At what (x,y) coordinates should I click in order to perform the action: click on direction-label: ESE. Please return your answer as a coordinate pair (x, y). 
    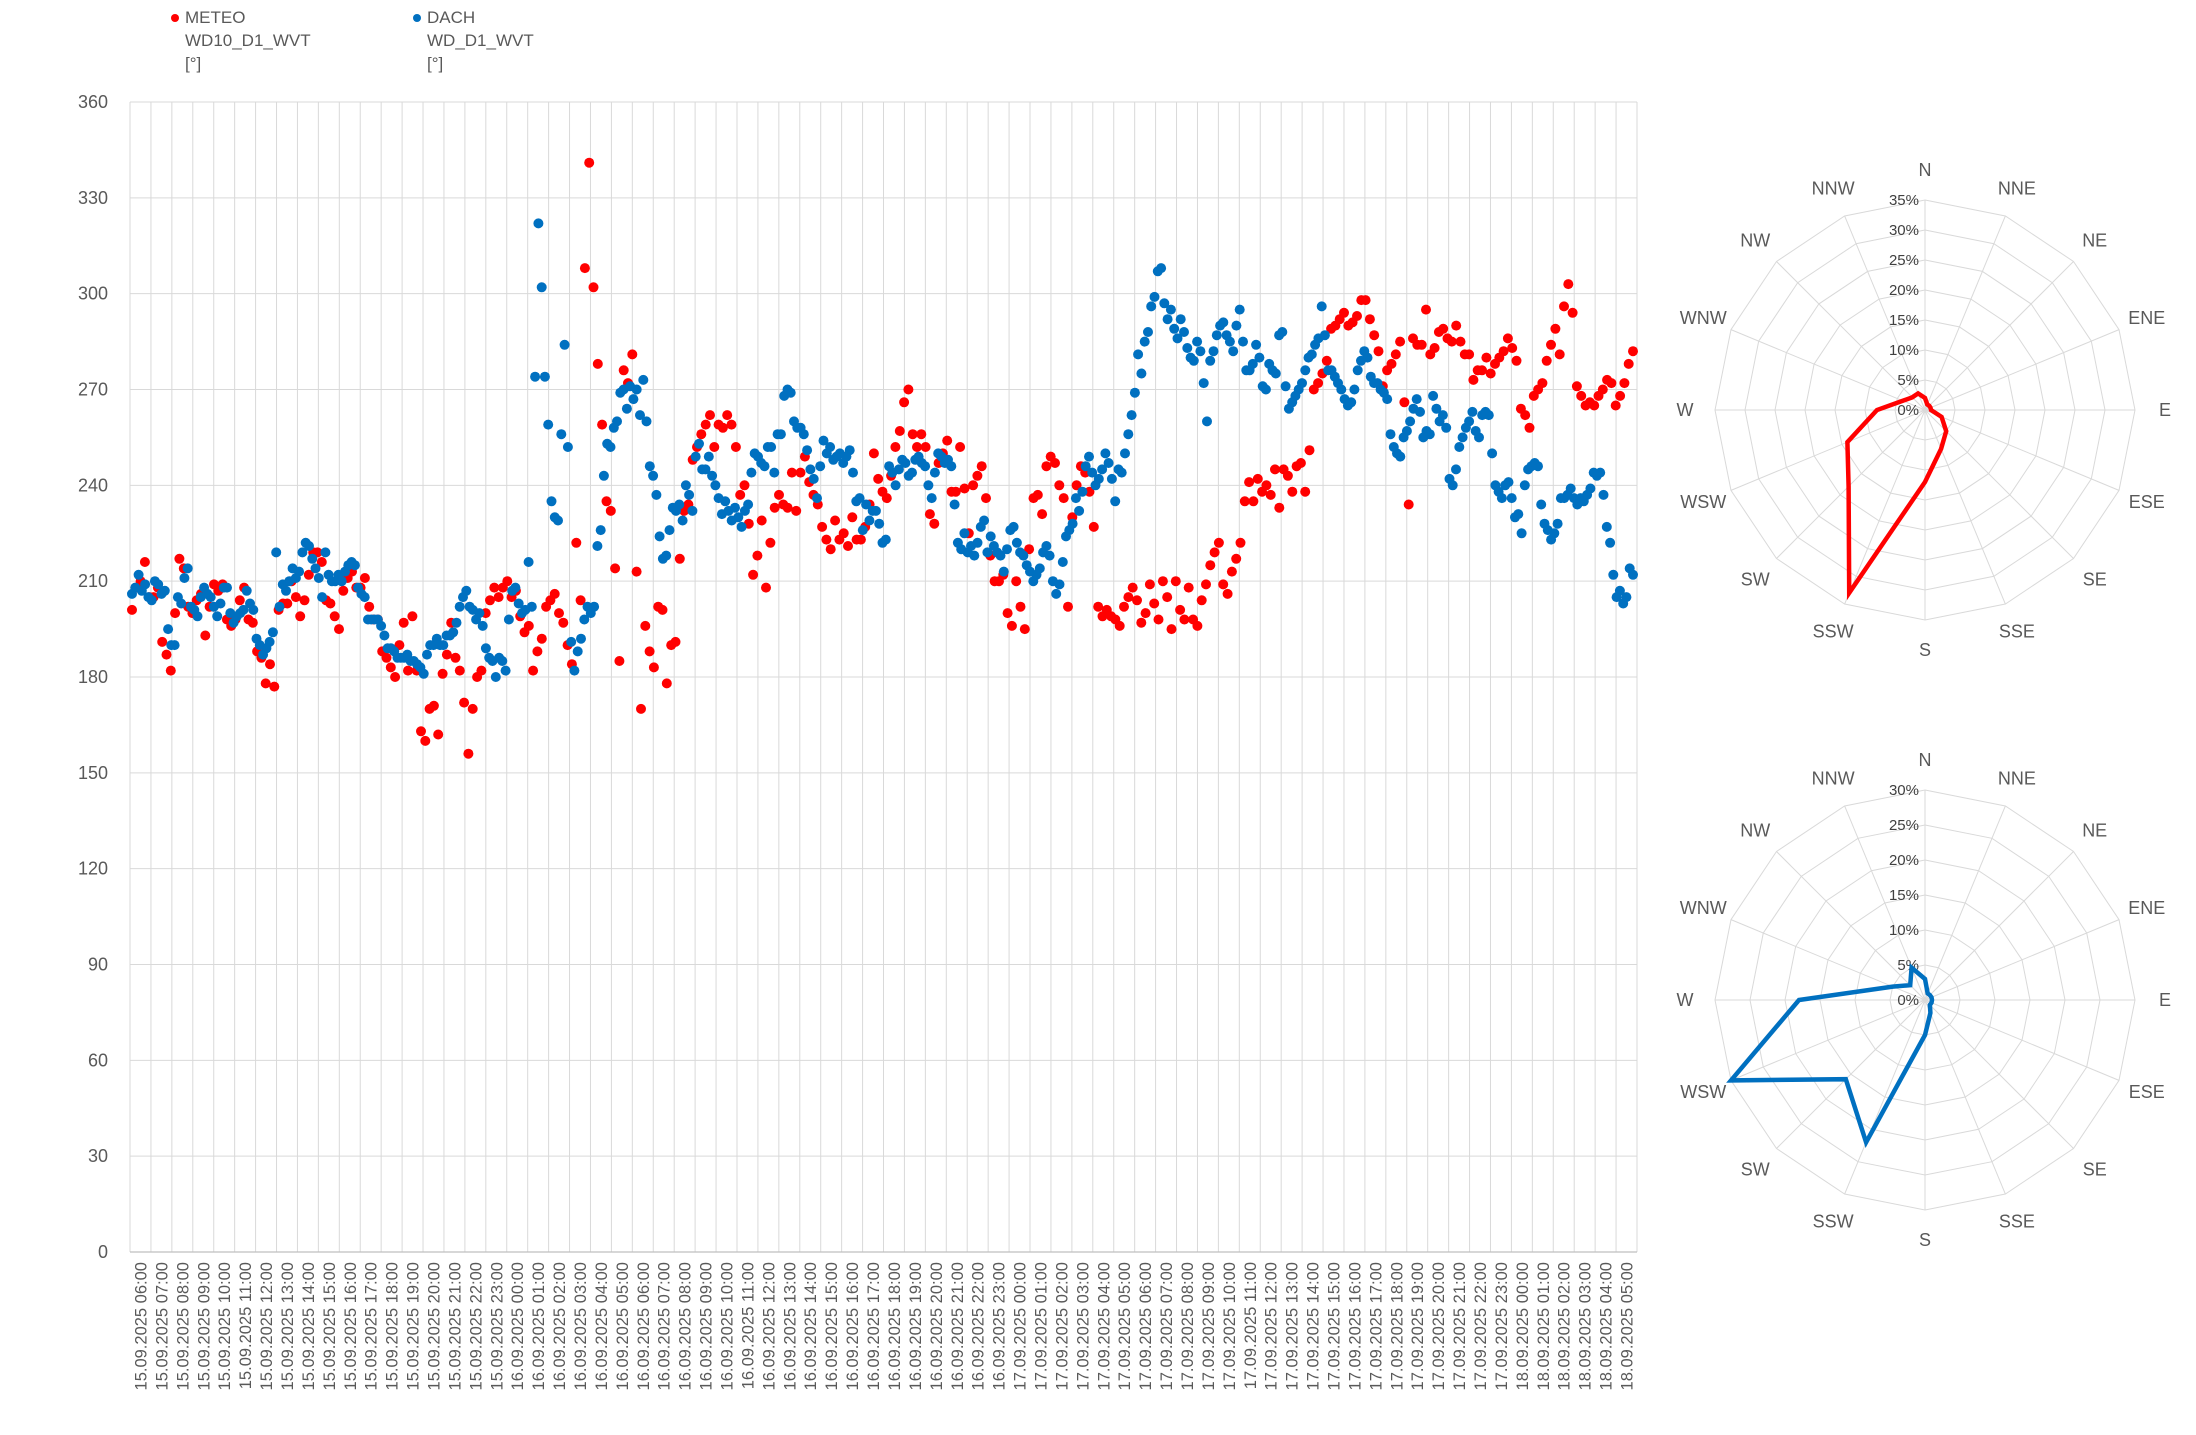
    Looking at the image, I should click on (2147, 1092).